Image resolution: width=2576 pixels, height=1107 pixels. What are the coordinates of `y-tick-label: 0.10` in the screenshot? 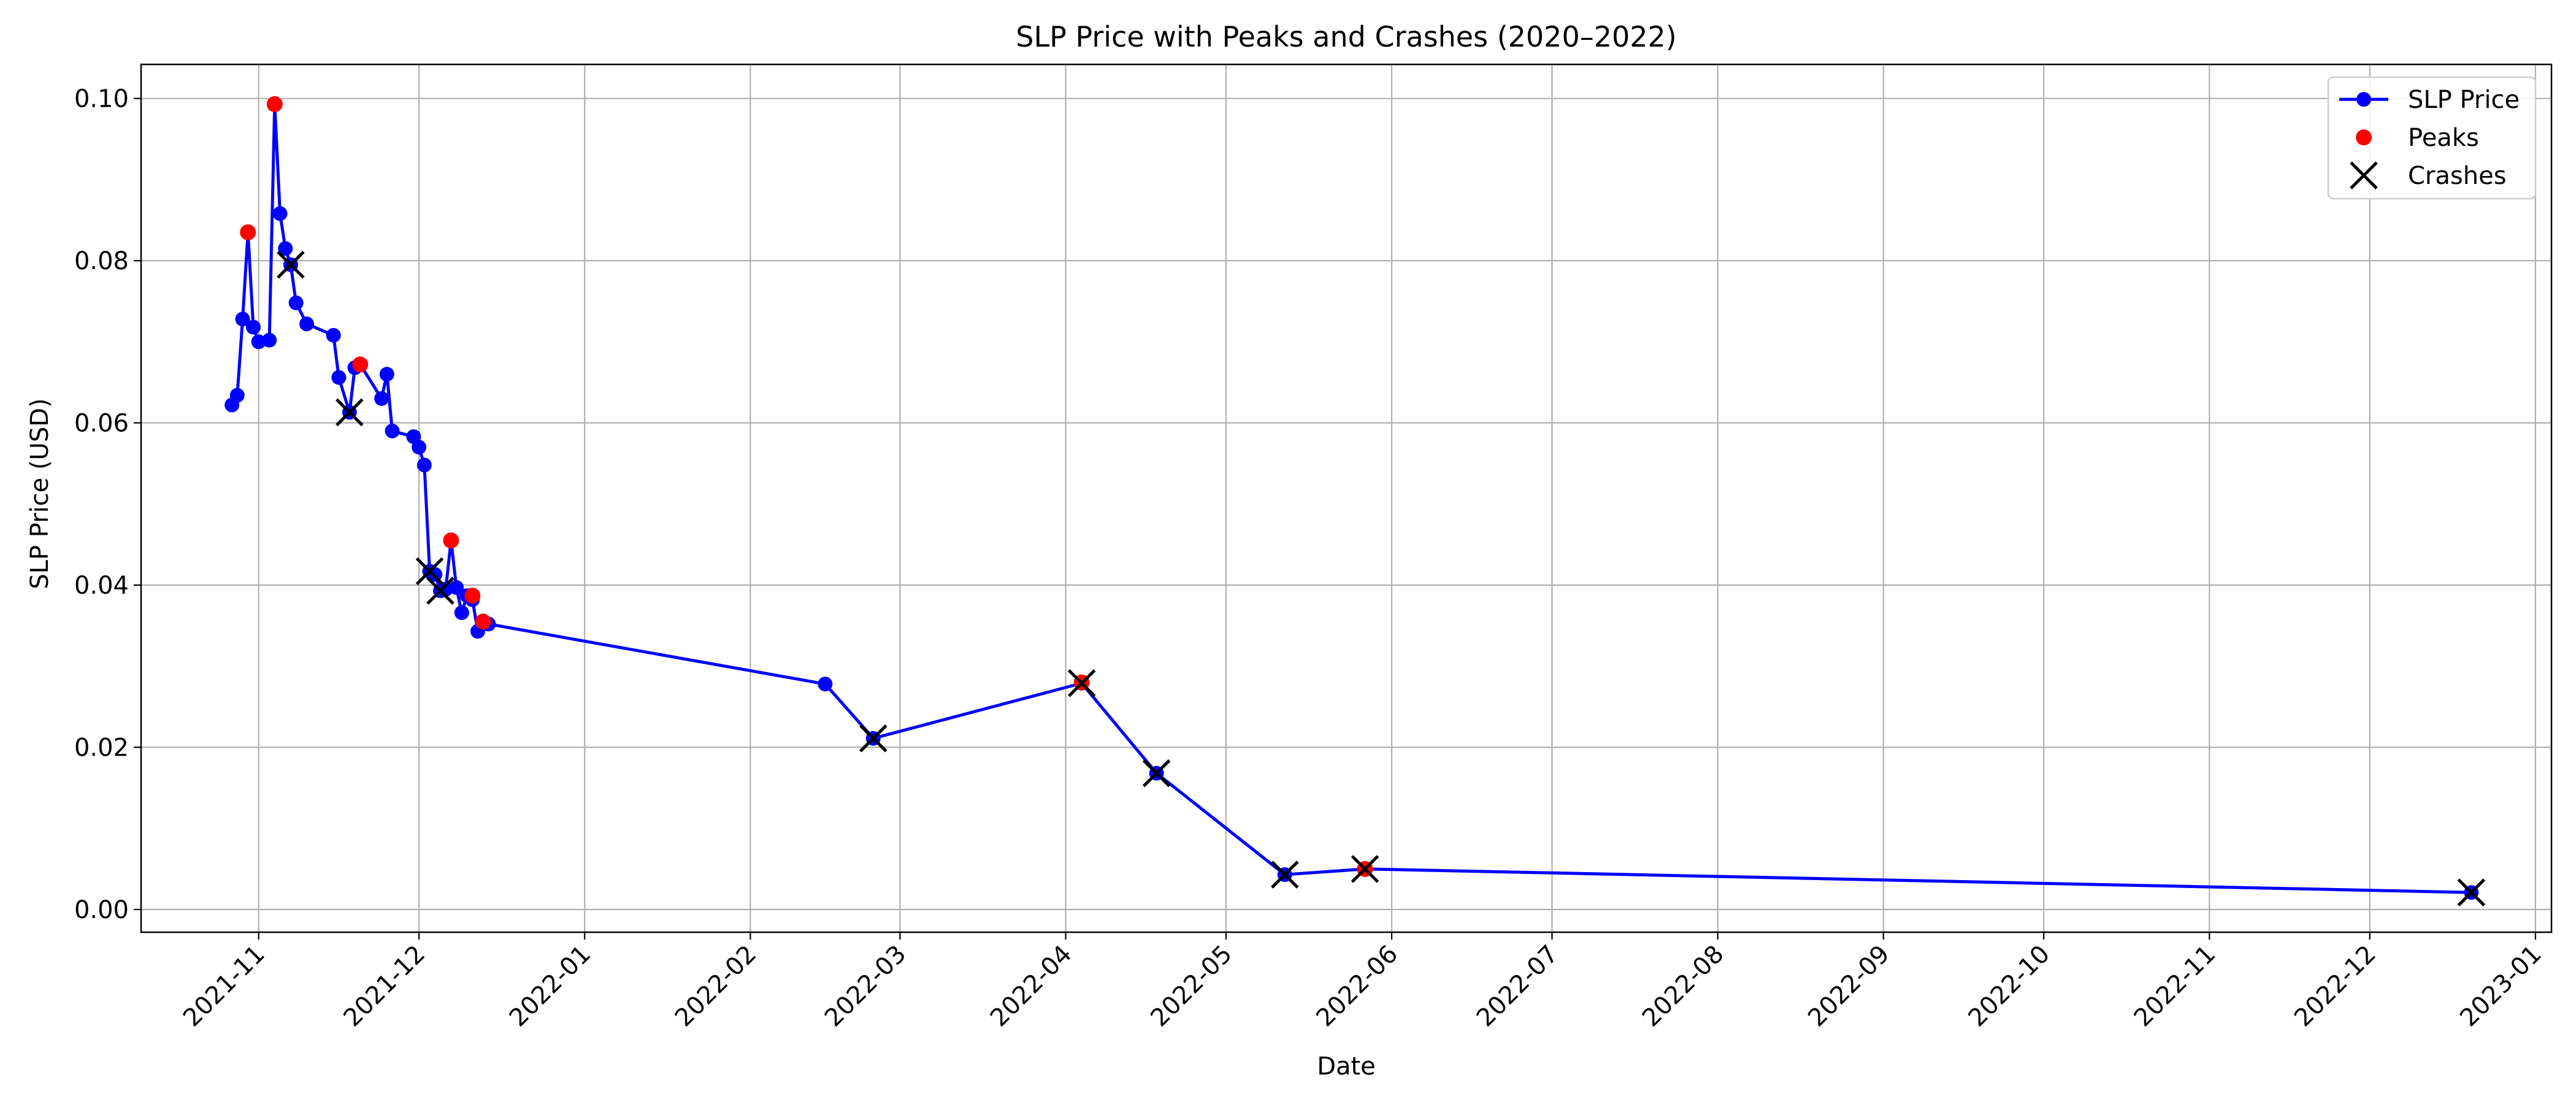 It's located at (101, 99).